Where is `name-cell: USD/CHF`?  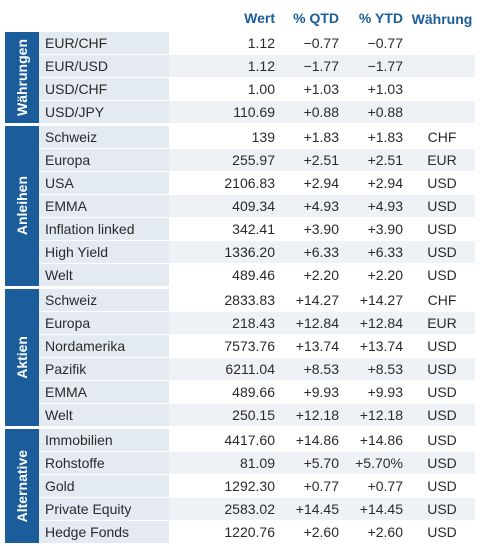
name-cell: USD/CHF is located at coordinates (104, 89).